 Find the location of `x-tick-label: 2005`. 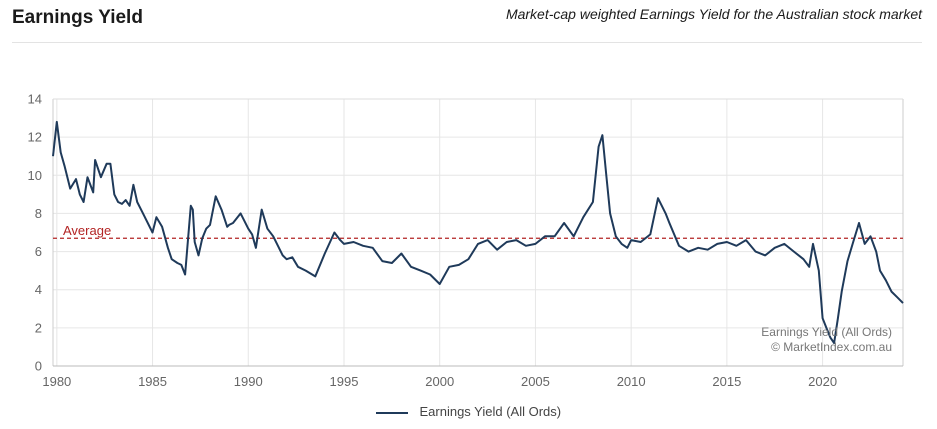

x-tick-label: 2005 is located at coordinates (535, 381).